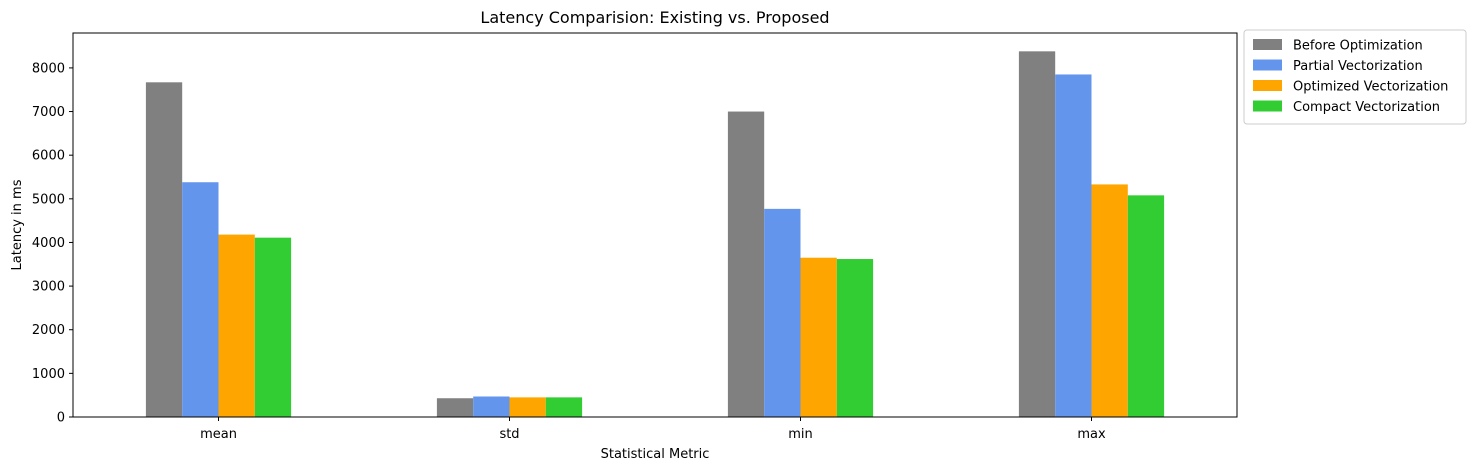 The image size is (1474, 470). What do you see at coordinates (218, 434) in the screenshot?
I see `x-tick-label: mean` at bounding box center [218, 434].